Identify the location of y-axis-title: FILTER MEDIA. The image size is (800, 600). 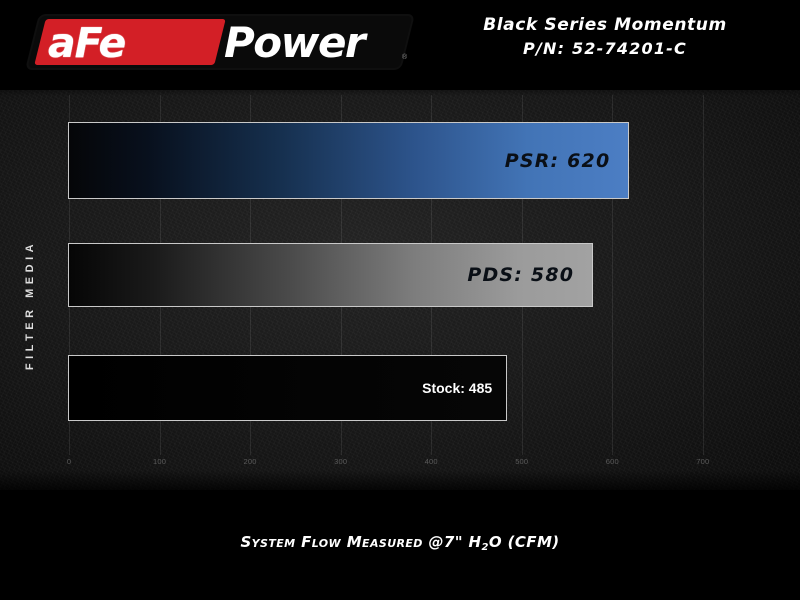
(30, 305).